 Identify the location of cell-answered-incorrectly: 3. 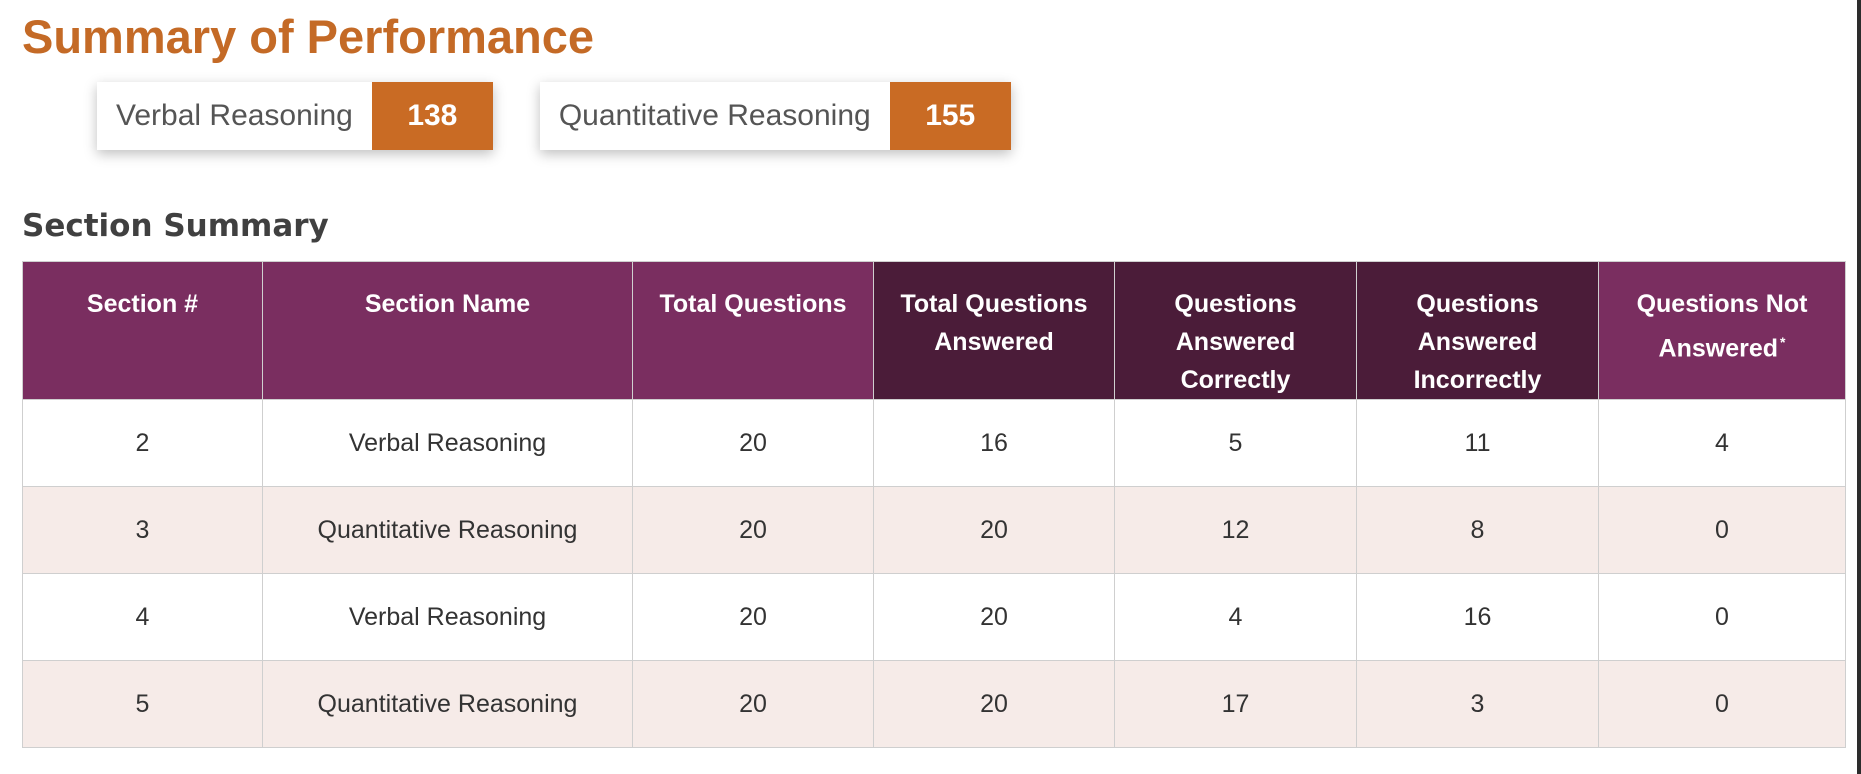
(1477, 704).